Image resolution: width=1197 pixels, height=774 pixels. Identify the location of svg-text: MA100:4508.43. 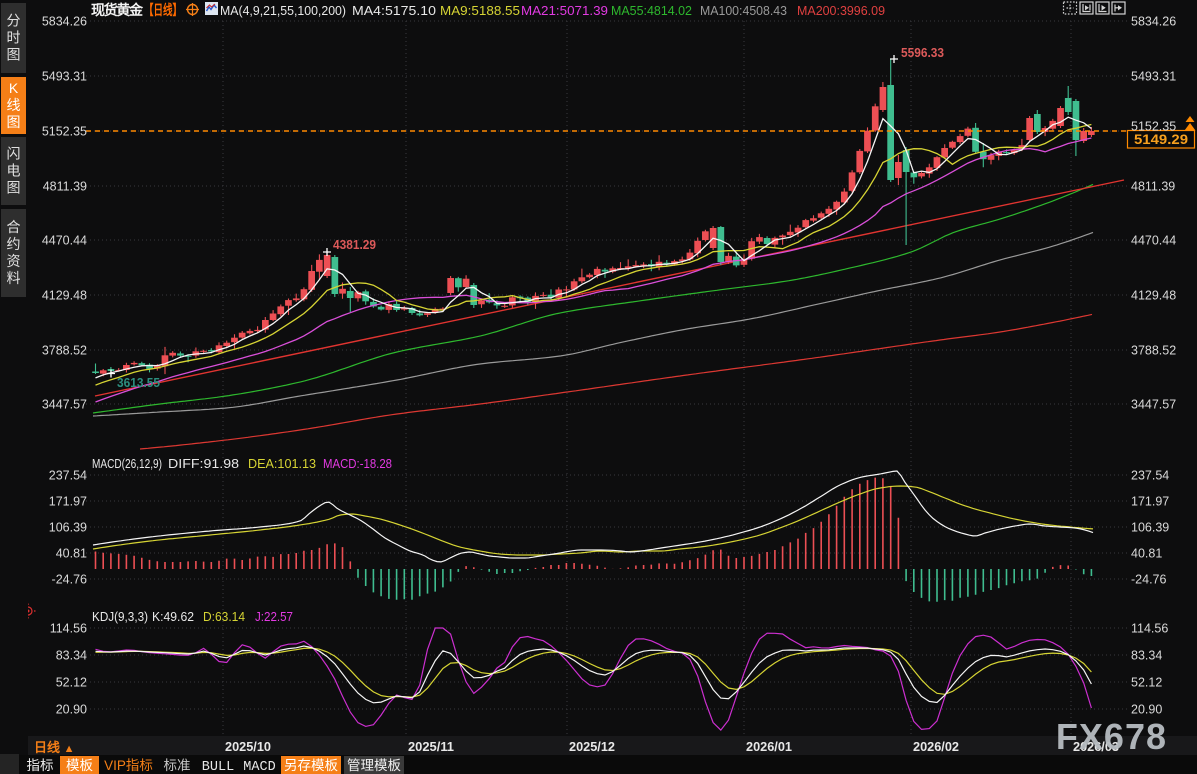
(743, 10).